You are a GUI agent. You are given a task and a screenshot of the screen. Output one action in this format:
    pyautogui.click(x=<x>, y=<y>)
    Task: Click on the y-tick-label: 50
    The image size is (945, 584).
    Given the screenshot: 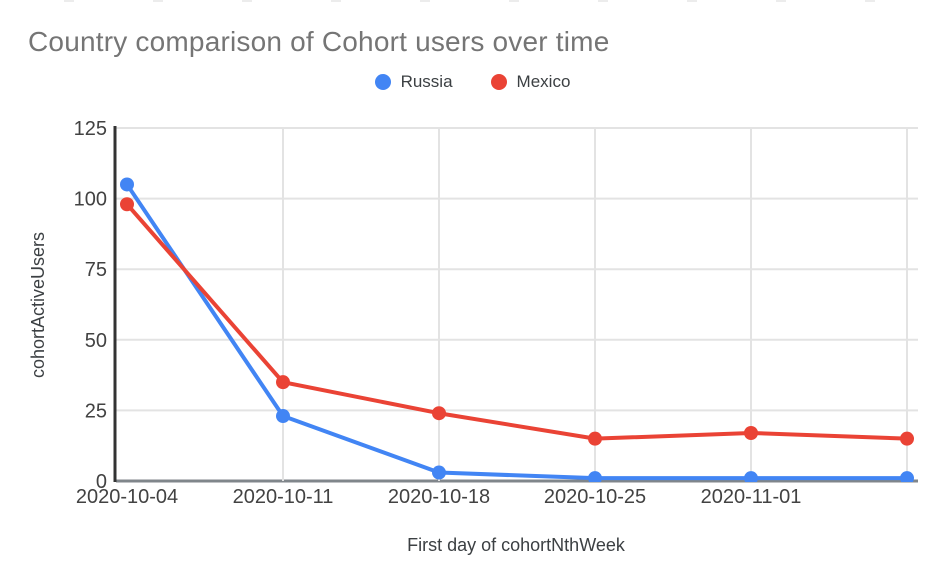 What is the action you would take?
    pyautogui.click(x=96, y=341)
    